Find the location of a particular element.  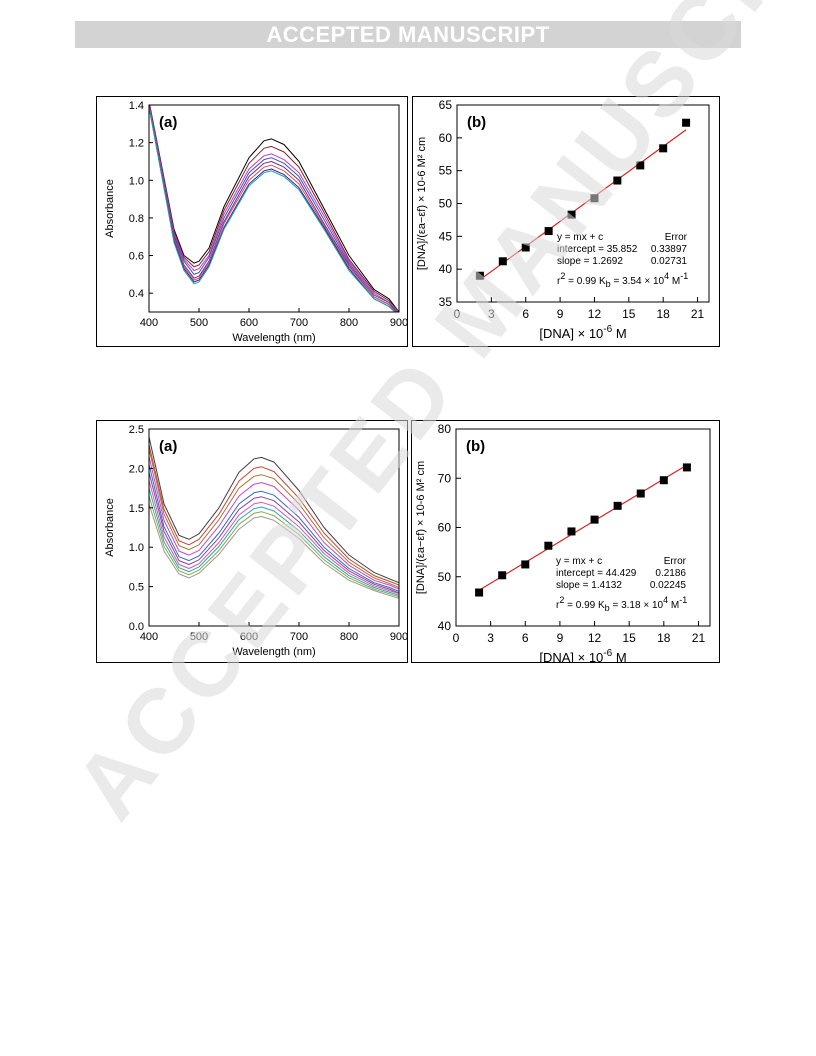

y-tick-label: 0.8 is located at coordinates (136, 219).